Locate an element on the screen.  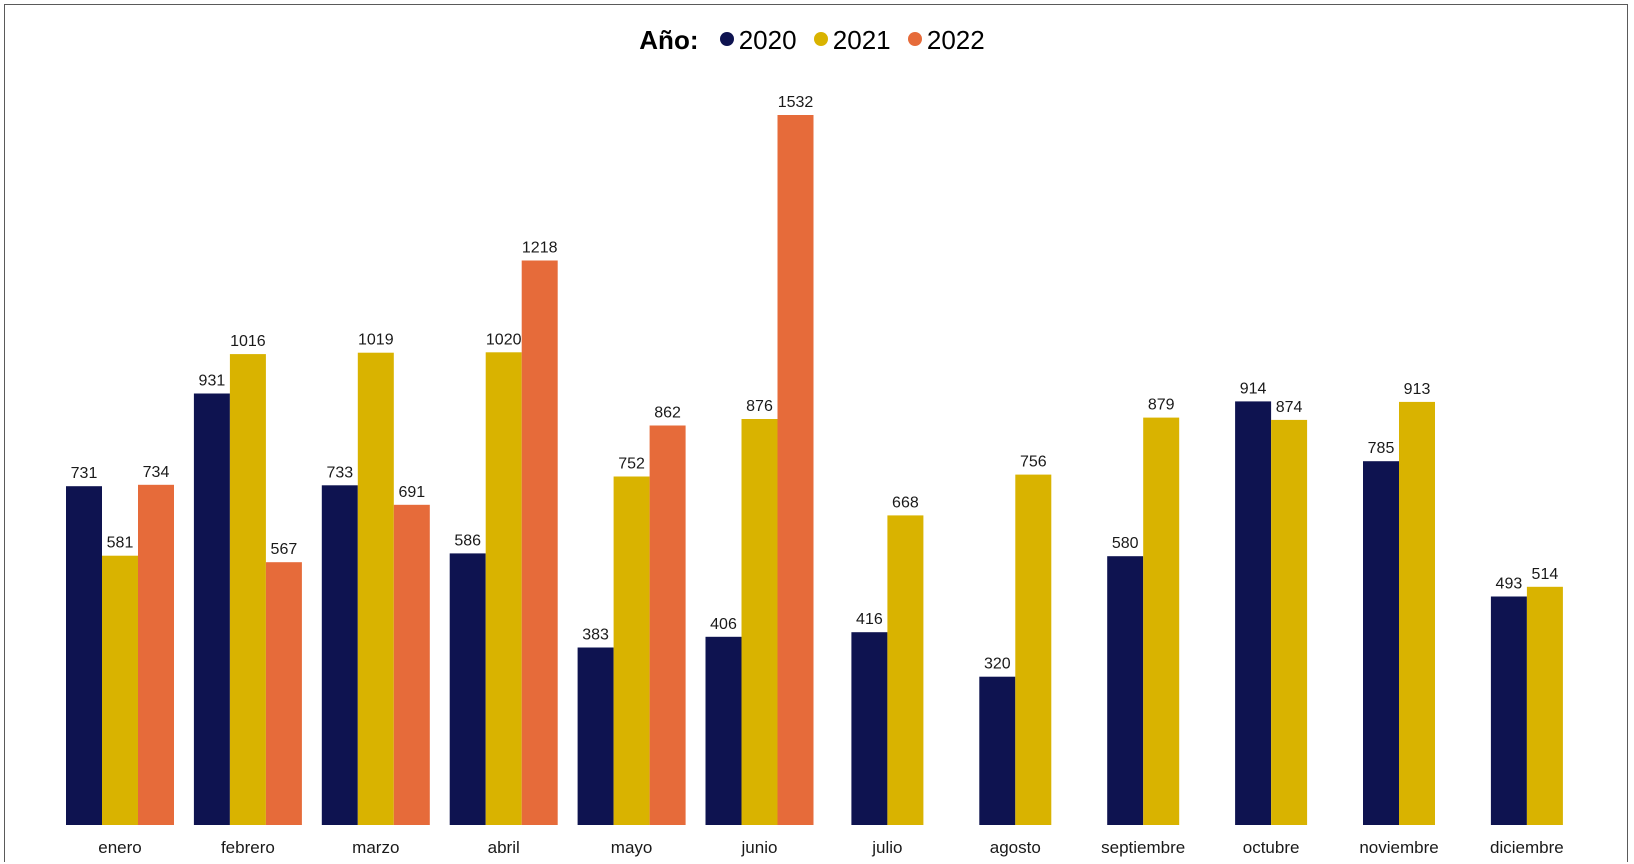
x-tick-label-abril: abril is located at coordinates (504, 847).